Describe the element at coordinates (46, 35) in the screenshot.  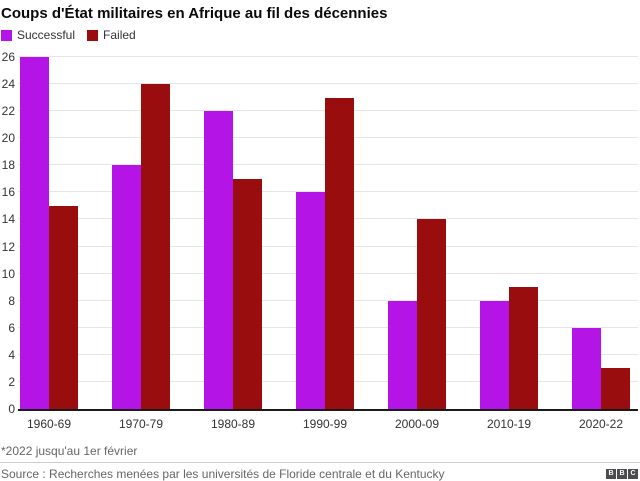
I see `legend-label: Successful` at that location.